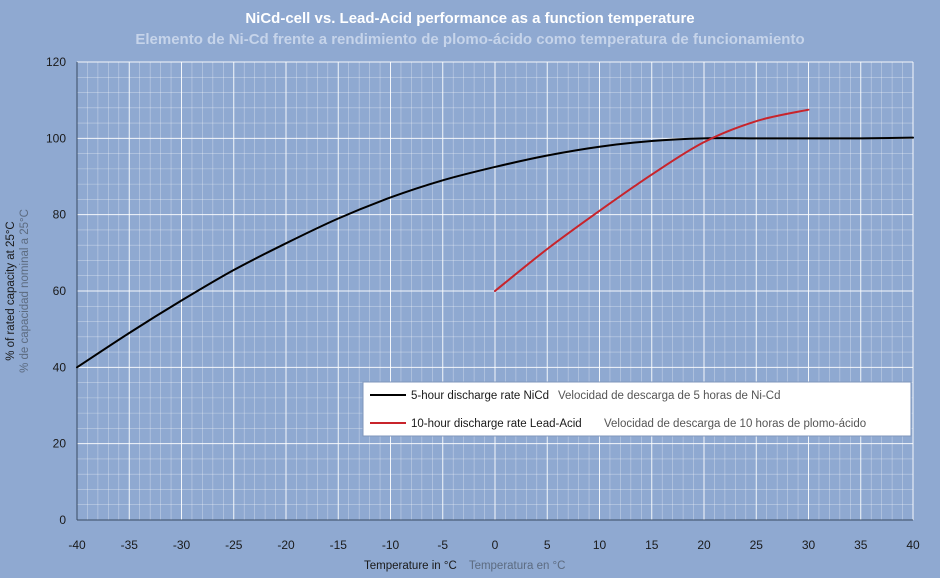 This screenshot has width=940, height=578. I want to click on y-tick-label: 20, so click(60, 444).